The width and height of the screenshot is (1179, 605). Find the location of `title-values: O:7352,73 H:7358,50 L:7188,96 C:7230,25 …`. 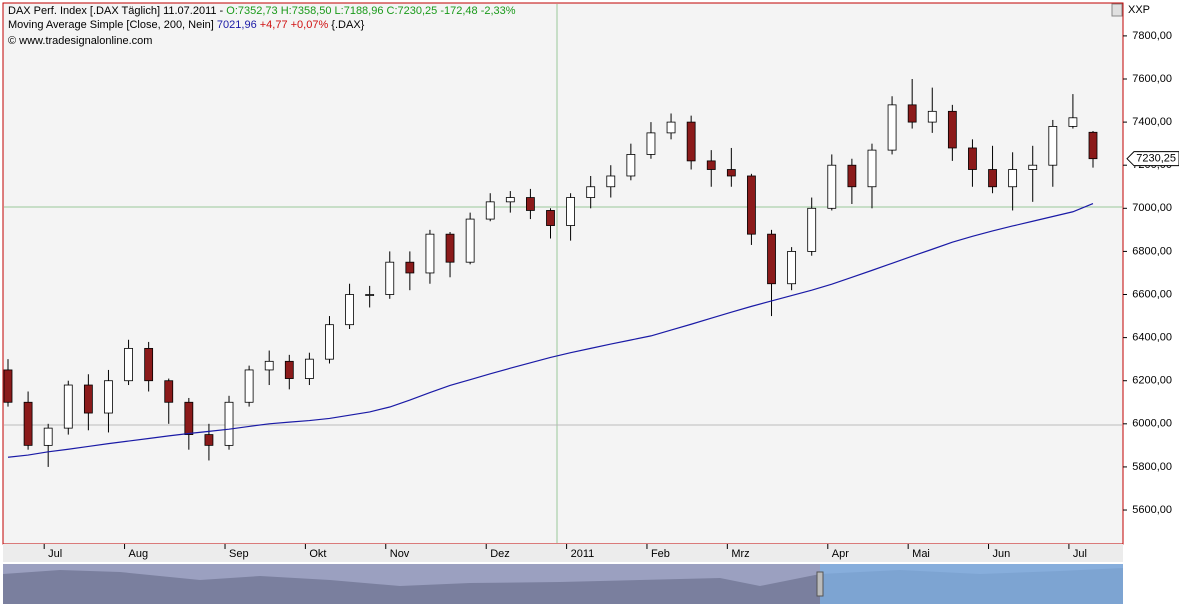

title-values: O:7352,73 H:7358,50 L:7188,96 C:7230,25 … is located at coordinates (370, 11).